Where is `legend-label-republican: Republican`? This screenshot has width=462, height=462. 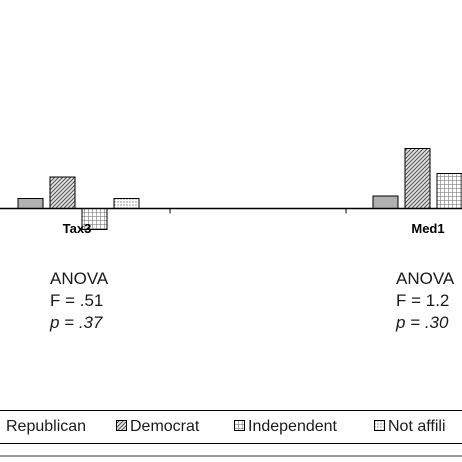 legend-label-republican: Republican is located at coordinates (46, 426).